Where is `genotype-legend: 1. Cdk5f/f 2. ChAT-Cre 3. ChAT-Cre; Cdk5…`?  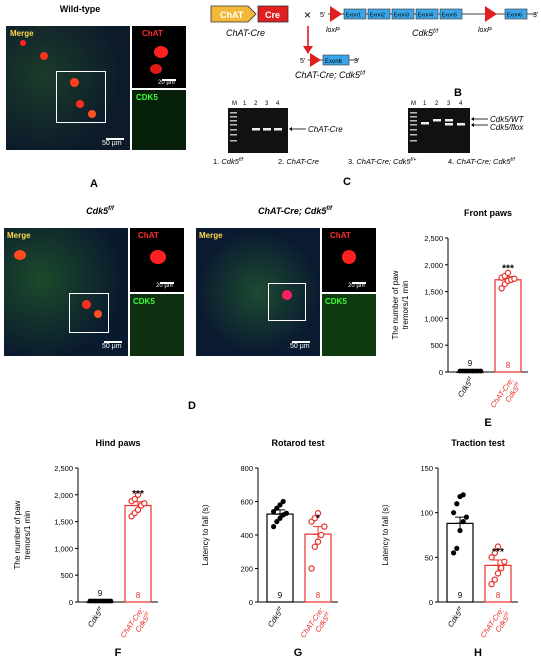
genotype-legend: 1. Cdk5f/f 2. ChAT-Cre 3. ChAT-Cre; Cdk5… is located at coordinates (364, 161).